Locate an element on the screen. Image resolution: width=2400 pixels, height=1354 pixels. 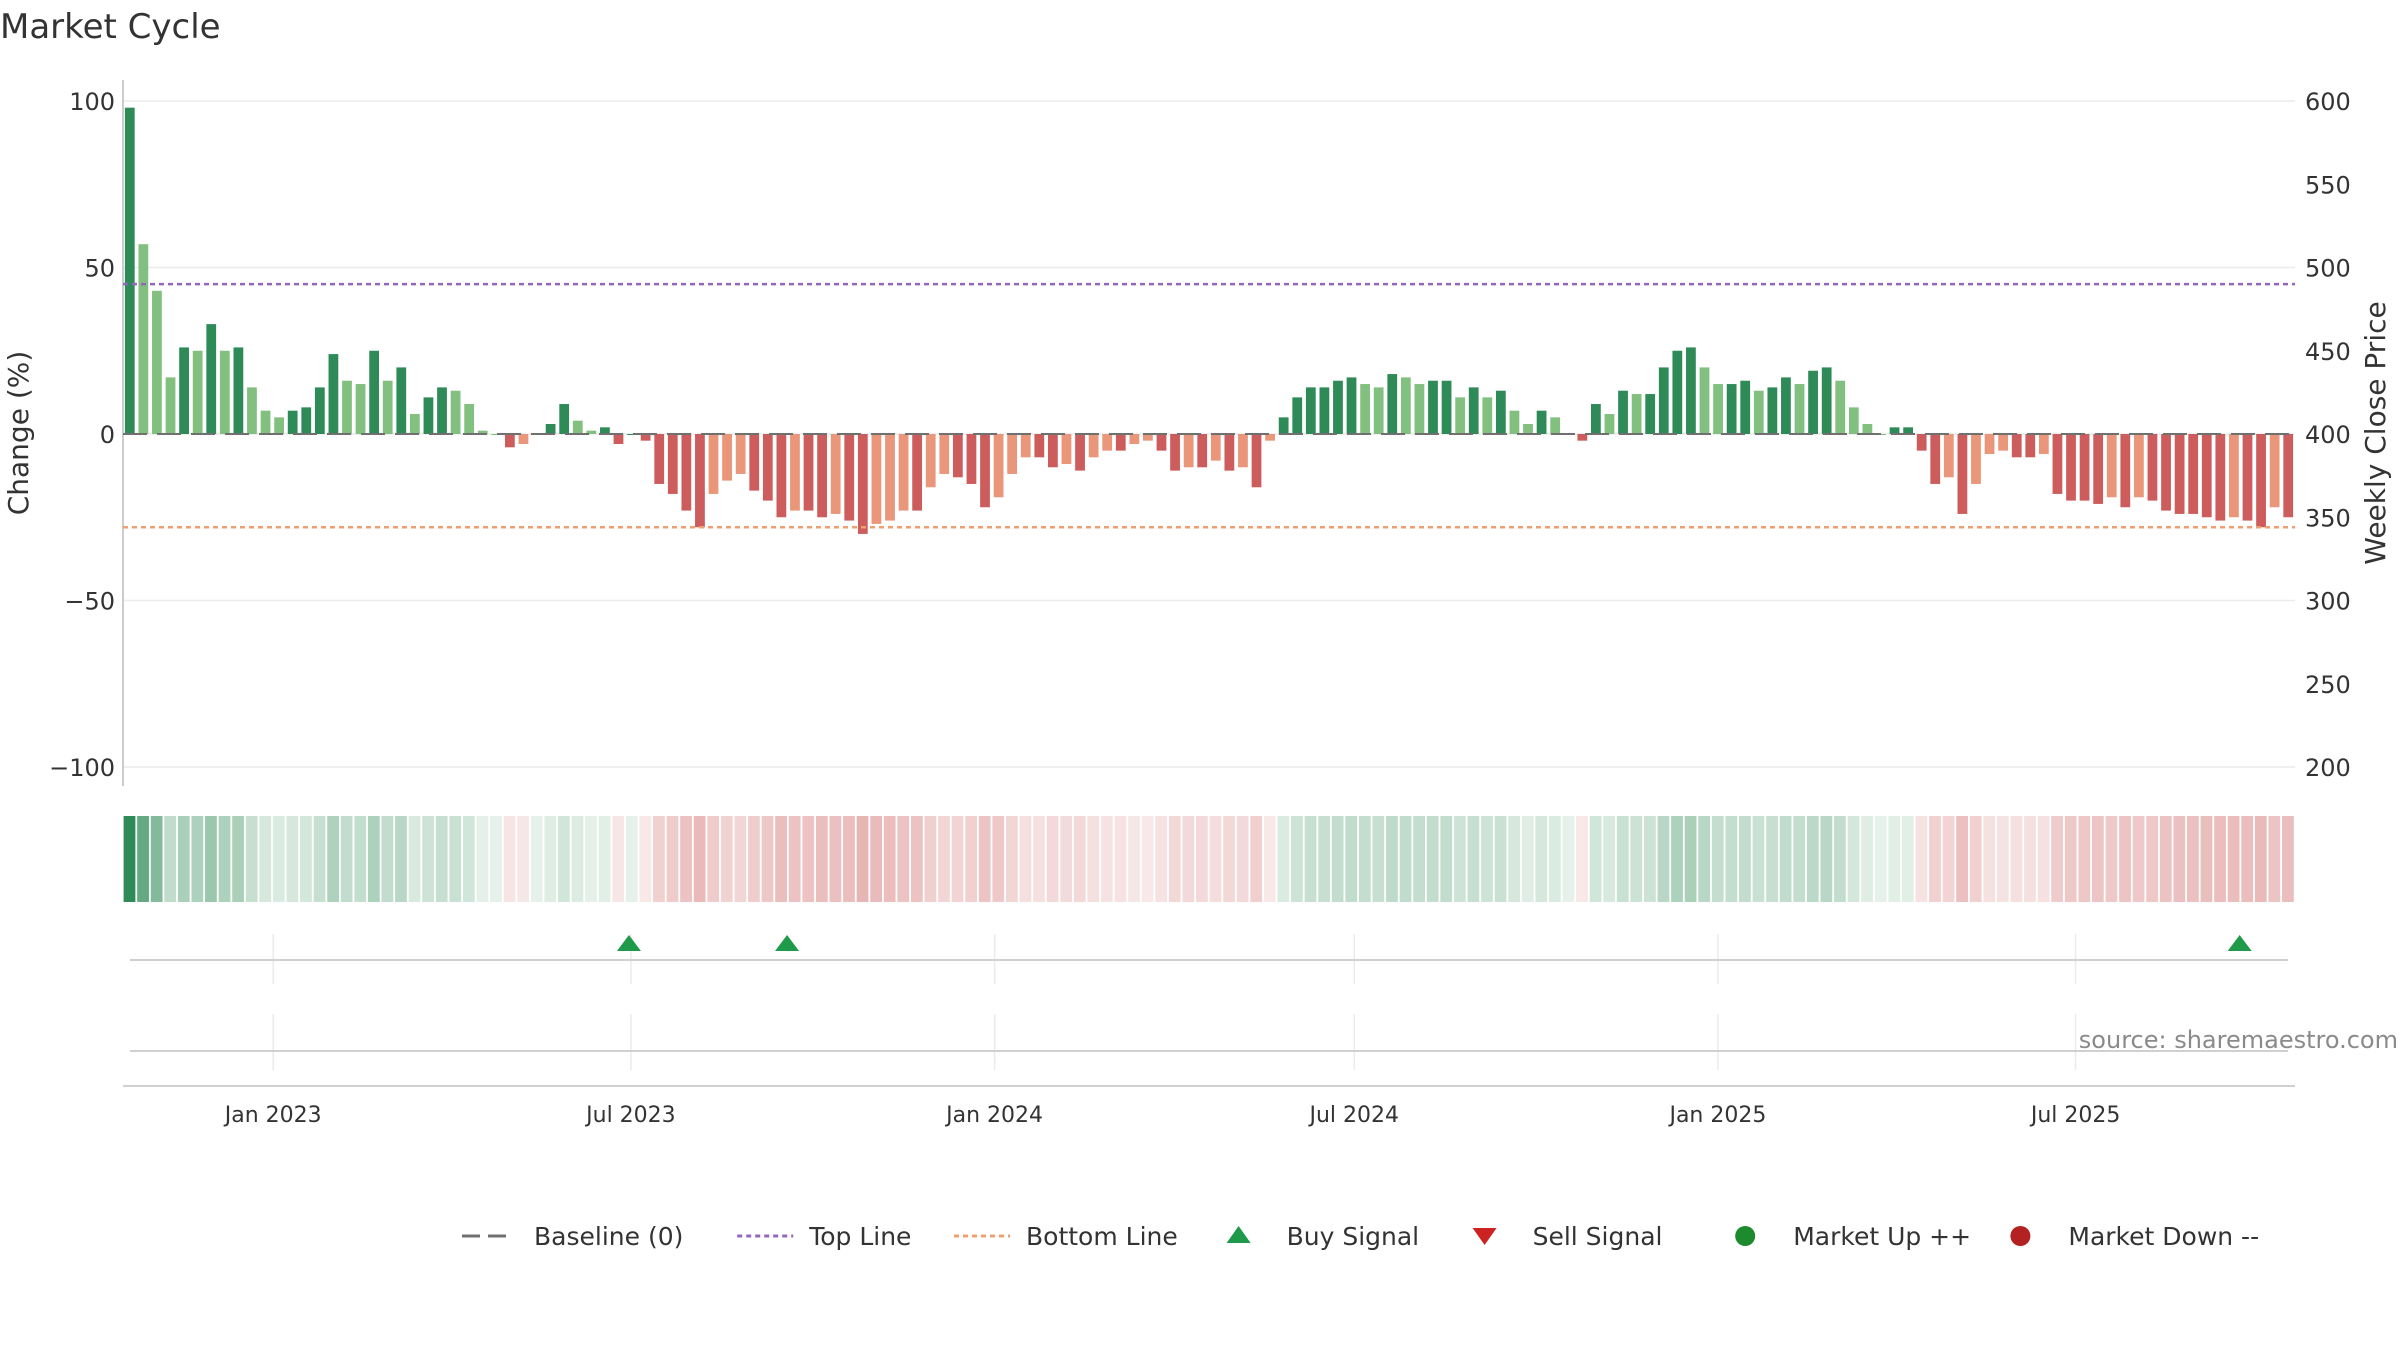
legend-buy-icon is located at coordinates (1238, 1234).